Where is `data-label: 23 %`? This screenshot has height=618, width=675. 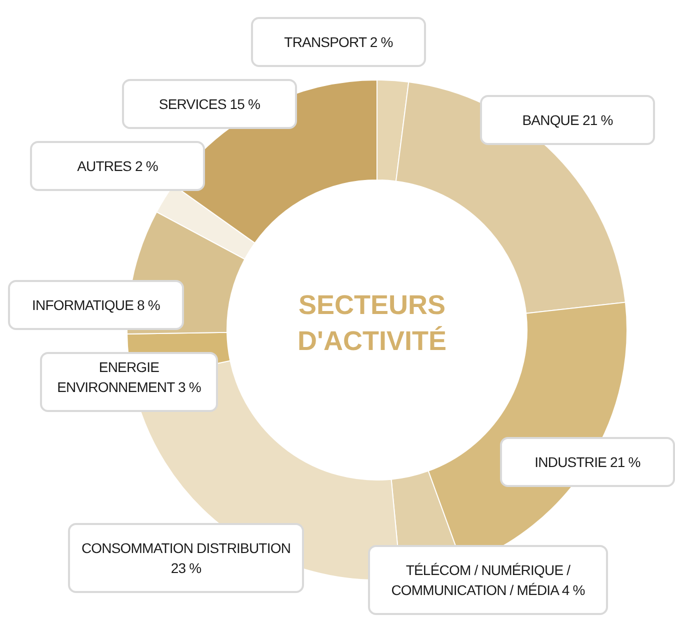
data-label: 23 % is located at coordinates (186, 568).